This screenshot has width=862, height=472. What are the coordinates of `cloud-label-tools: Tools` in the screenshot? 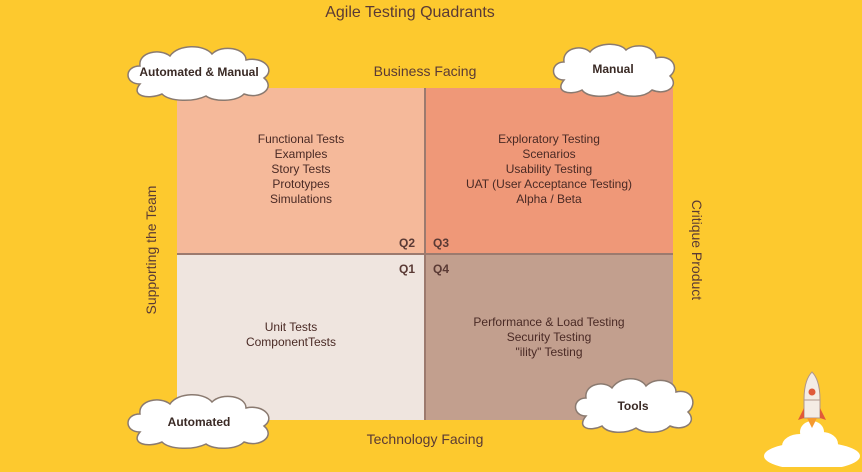 It's located at (633, 406).